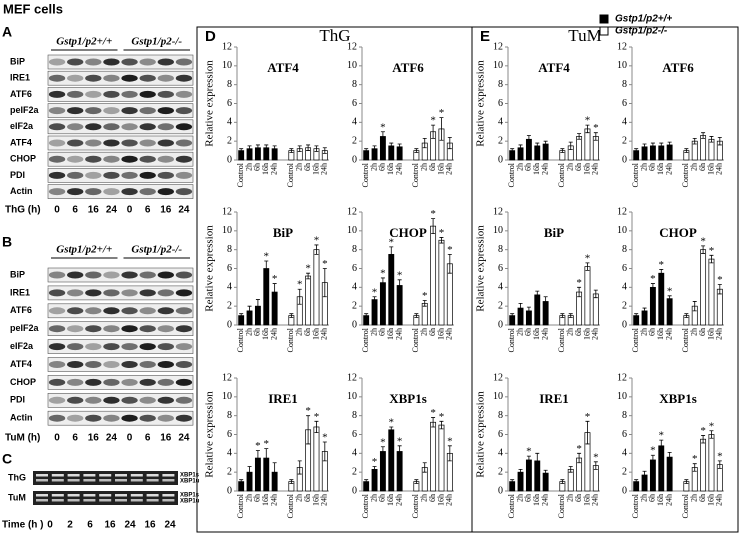 This screenshot has width=741, height=534. What do you see at coordinates (604, 31) in the screenshot?
I see `legend-swatch` at bounding box center [604, 31].